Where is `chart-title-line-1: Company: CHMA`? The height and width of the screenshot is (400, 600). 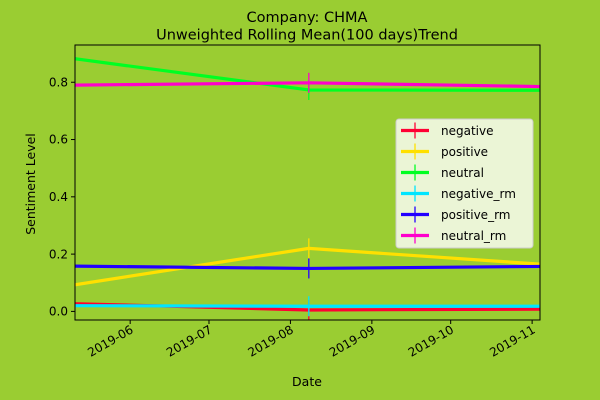 chart-title-line-1: Company: CHMA is located at coordinates (307, 18).